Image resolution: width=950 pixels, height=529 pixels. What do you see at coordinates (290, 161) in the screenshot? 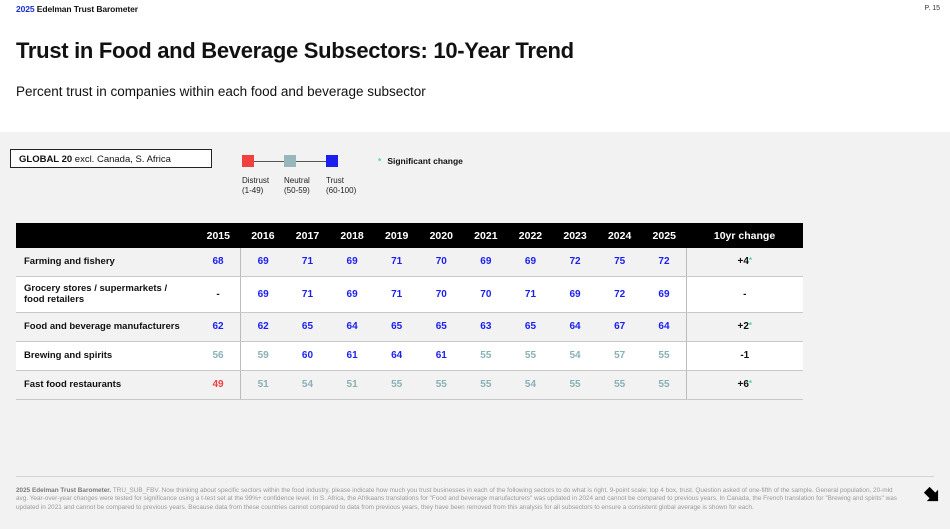
I see `legend-swatch-neutral` at bounding box center [290, 161].